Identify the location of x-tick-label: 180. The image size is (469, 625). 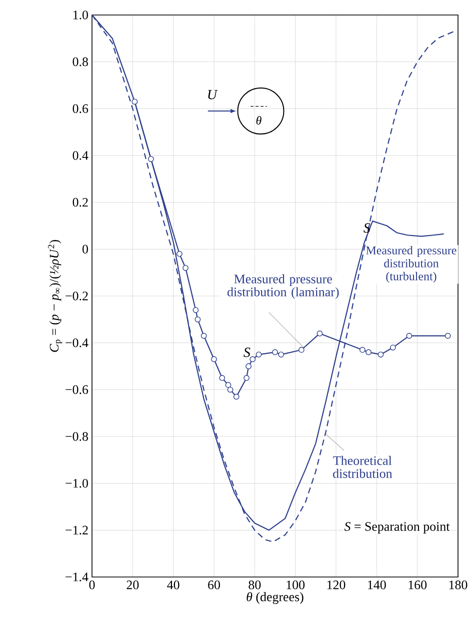
(458, 585).